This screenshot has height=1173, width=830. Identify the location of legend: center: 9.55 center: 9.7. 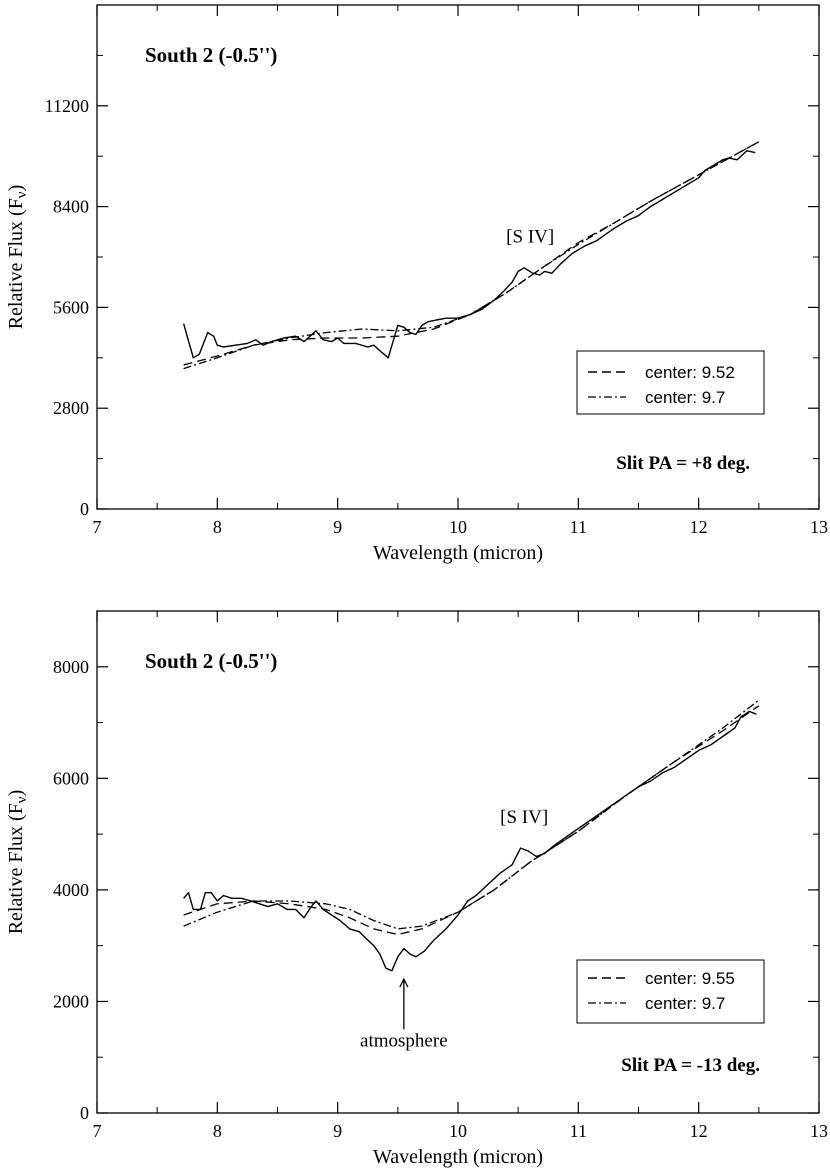
(670, 991).